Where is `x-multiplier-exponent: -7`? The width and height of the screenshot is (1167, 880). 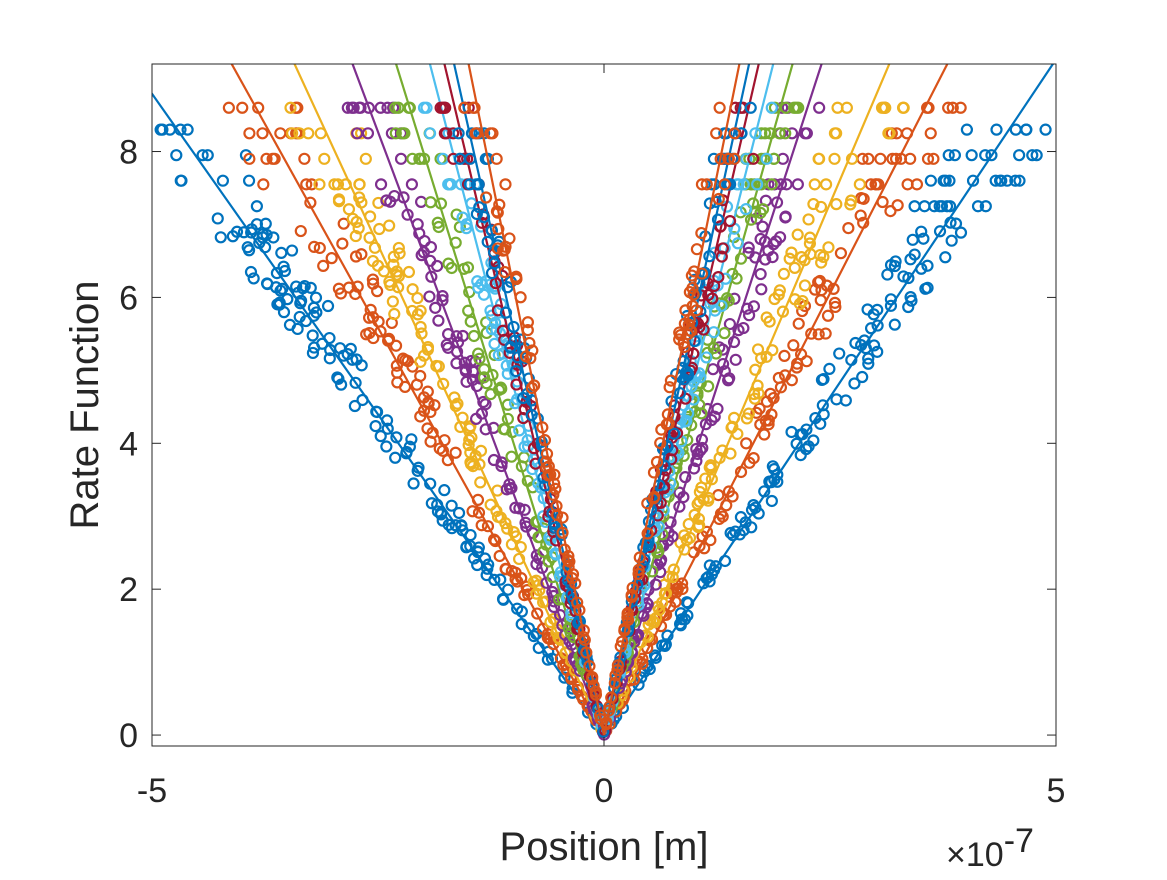 x-multiplier-exponent: -7 is located at coordinates (1019, 841).